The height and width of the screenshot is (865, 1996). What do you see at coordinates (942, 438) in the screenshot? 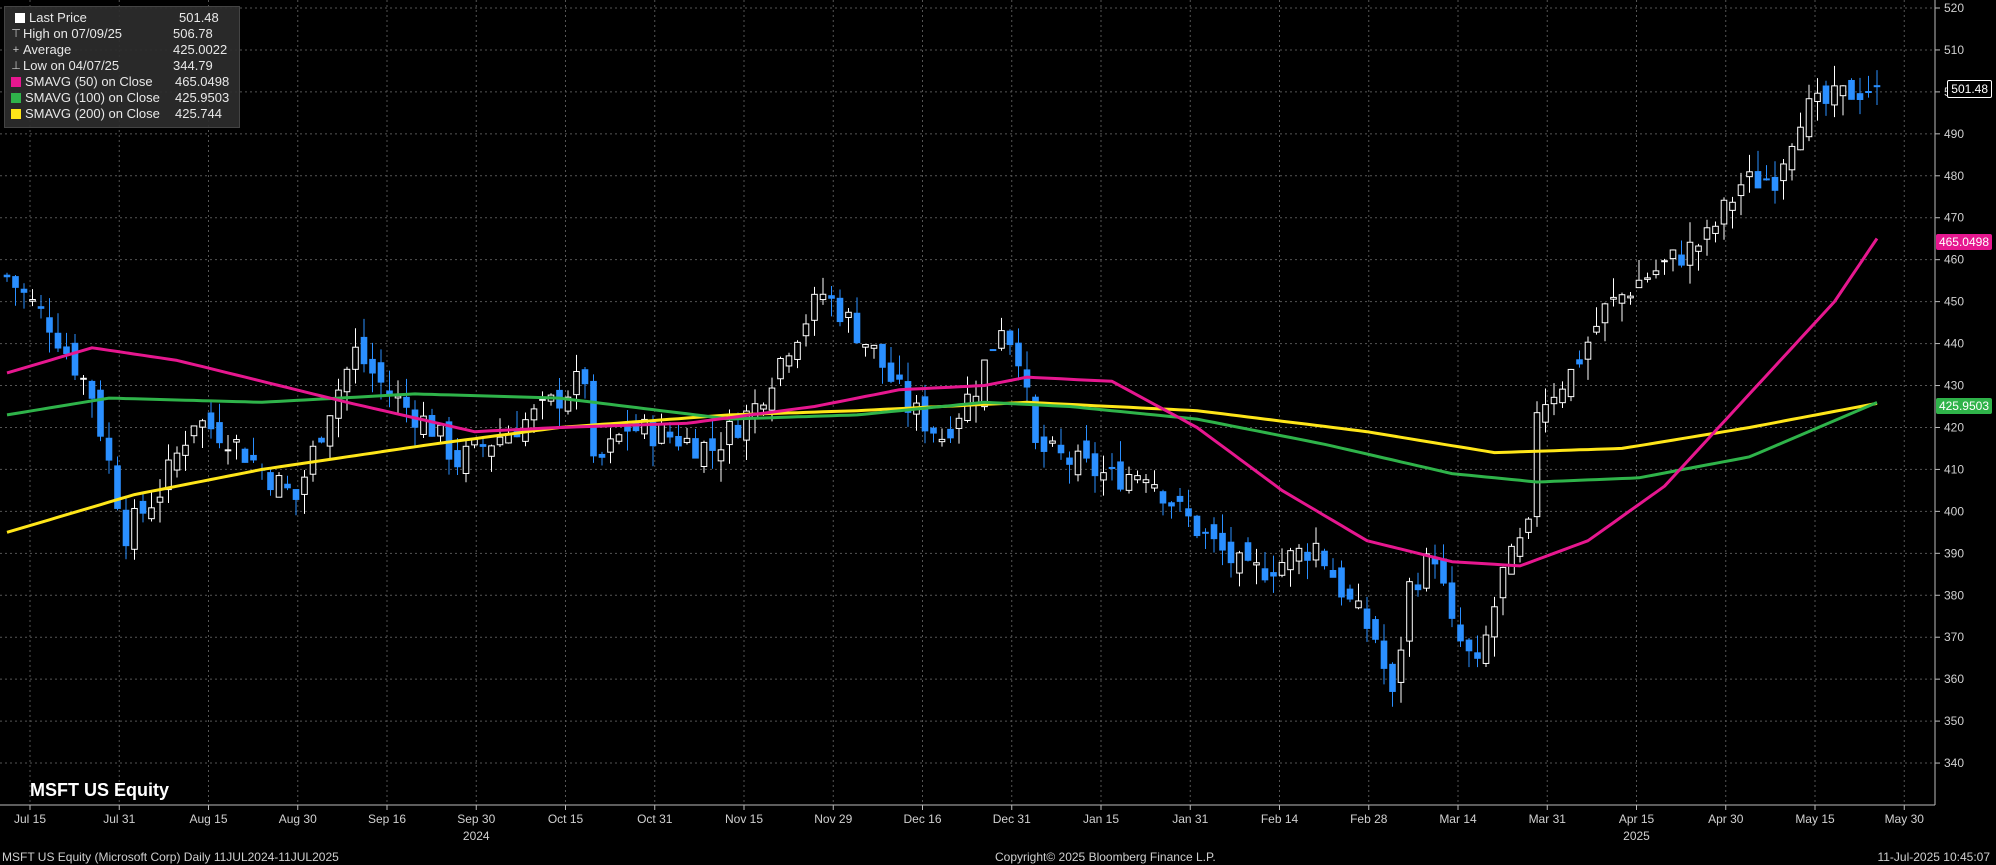
I see `sma100-line` at bounding box center [942, 438].